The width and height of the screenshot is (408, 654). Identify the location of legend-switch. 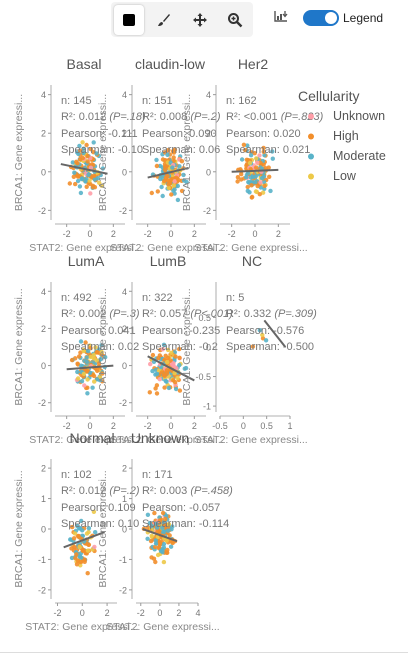
(321, 18).